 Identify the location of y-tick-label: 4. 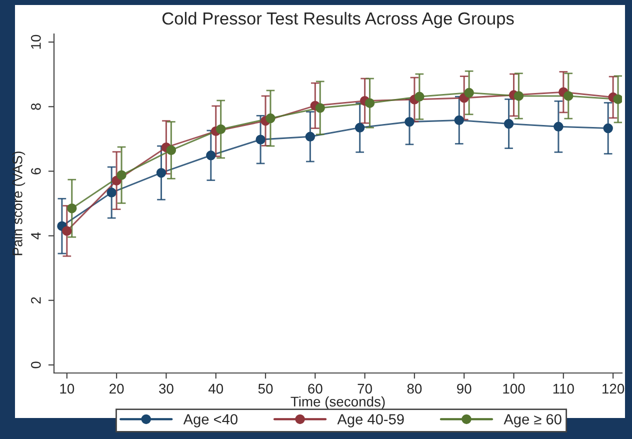
(36, 236).